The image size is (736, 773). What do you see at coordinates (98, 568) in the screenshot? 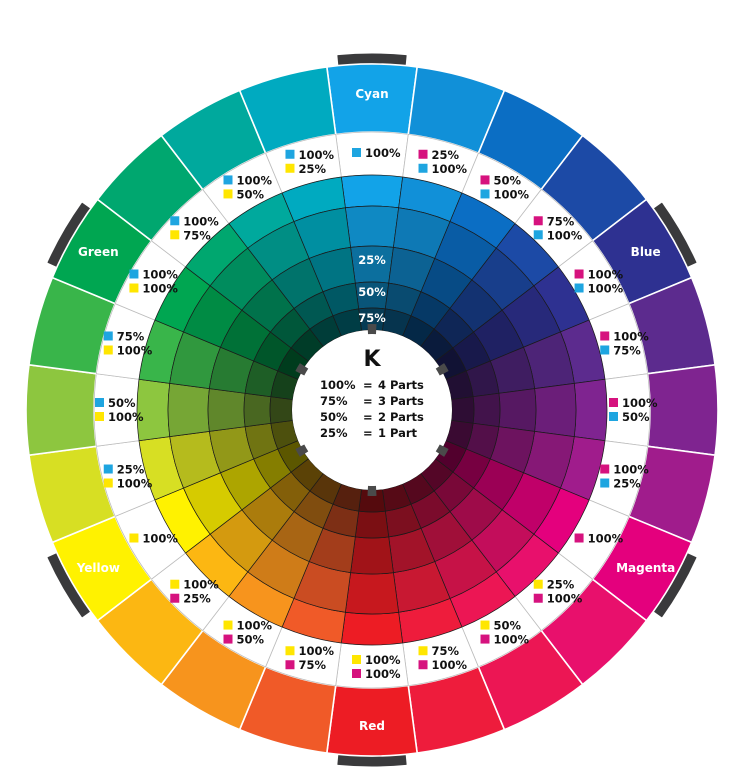
I see `hue-label: Yellow` at bounding box center [98, 568].